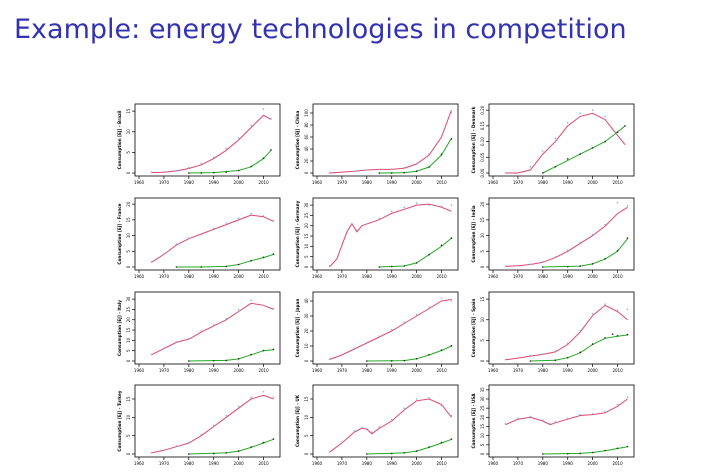 The height and width of the screenshot is (475, 705). Describe the element at coordinates (119, 233) in the screenshot. I see `y-axis-label: Consumption [EJ] - France` at that location.